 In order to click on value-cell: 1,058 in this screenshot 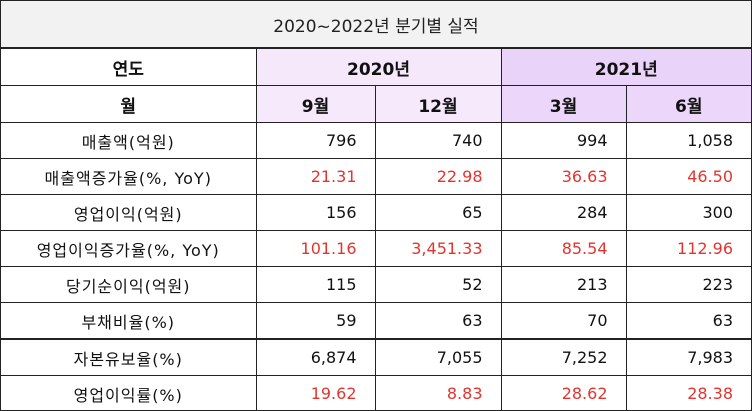, I will do `click(688, 140)`.